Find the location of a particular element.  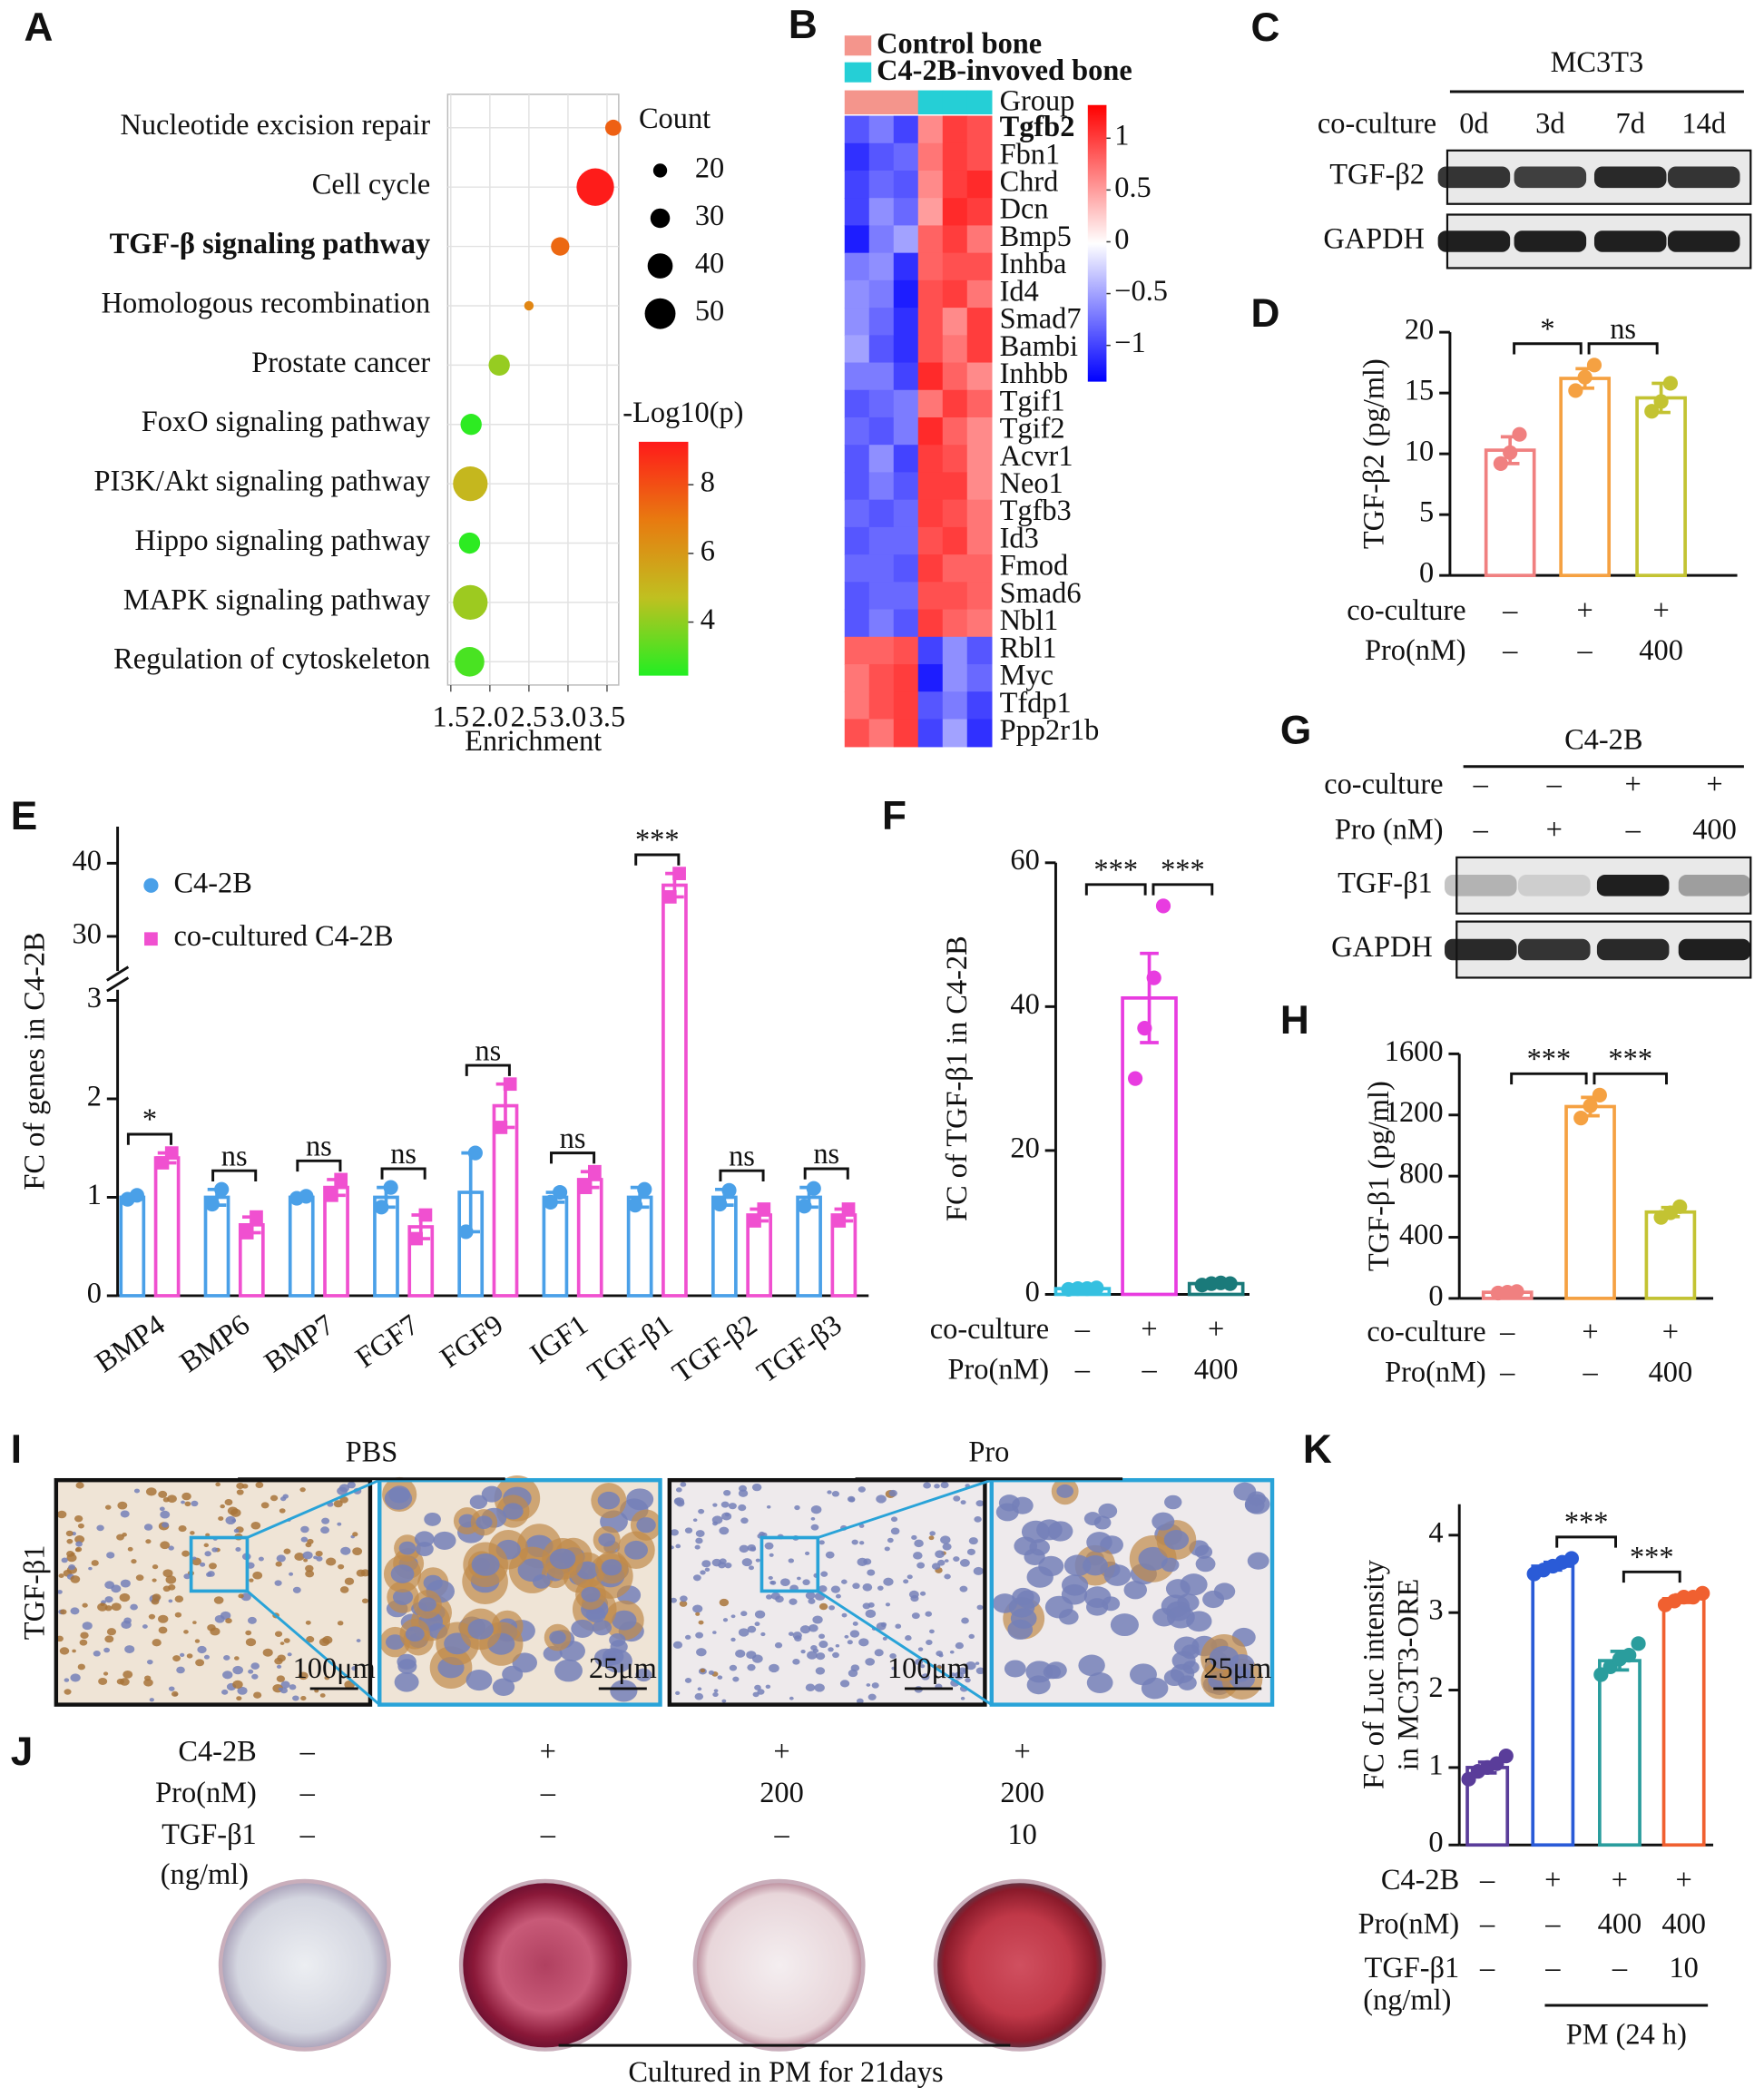

colorbar-tick-label: −0.5 is located at coordinates (1141, 291).